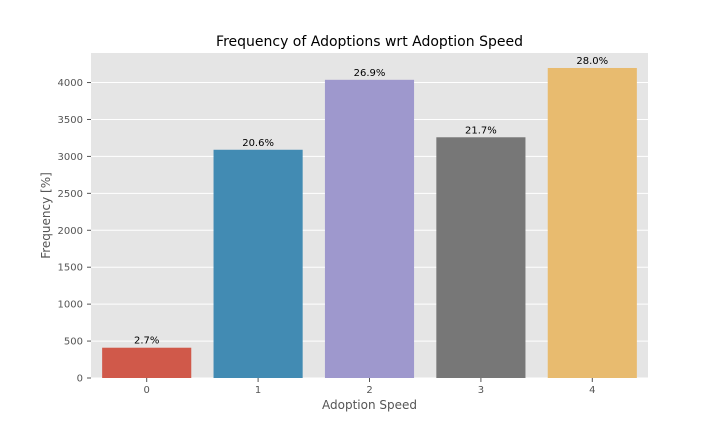 This screenshot has width=720, height=432. What do you see at coordinates (147, 390) in the screenshot?
I see `x-tick-label: 0` at bounding box center [147, 390].